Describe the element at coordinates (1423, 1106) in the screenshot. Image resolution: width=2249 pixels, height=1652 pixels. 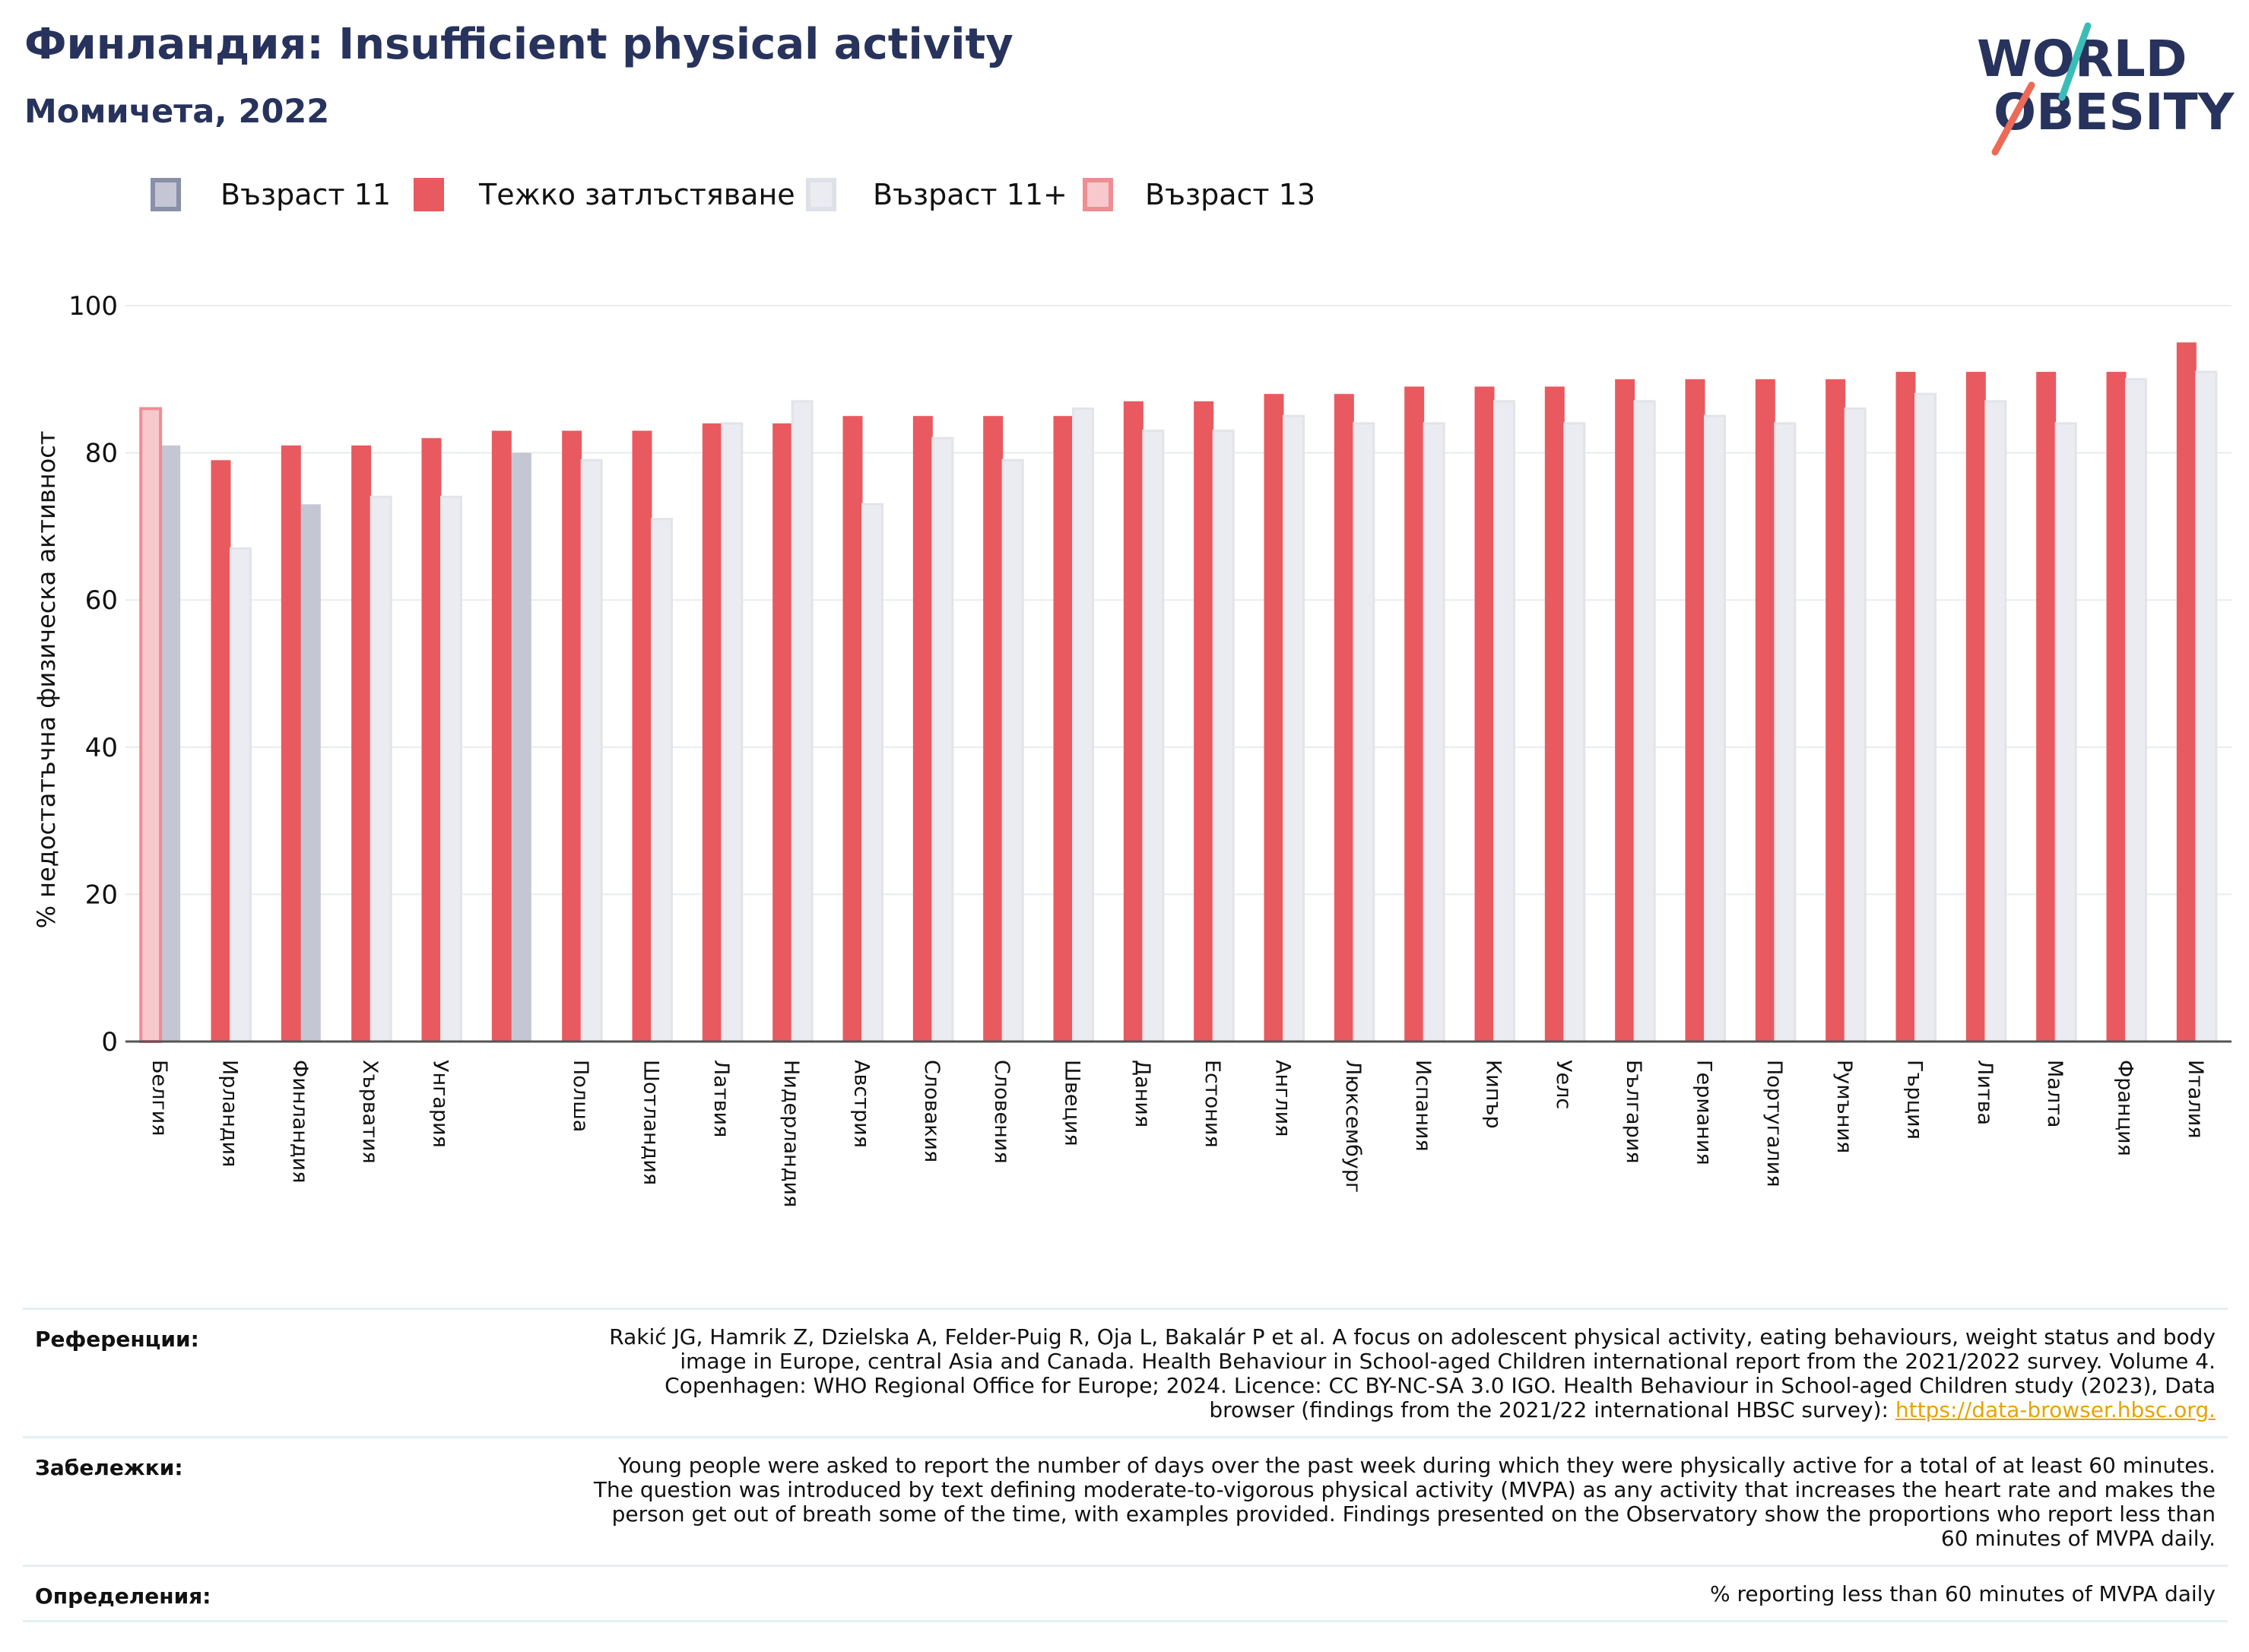
I see `x-tick-label-18: Испания` at that location.